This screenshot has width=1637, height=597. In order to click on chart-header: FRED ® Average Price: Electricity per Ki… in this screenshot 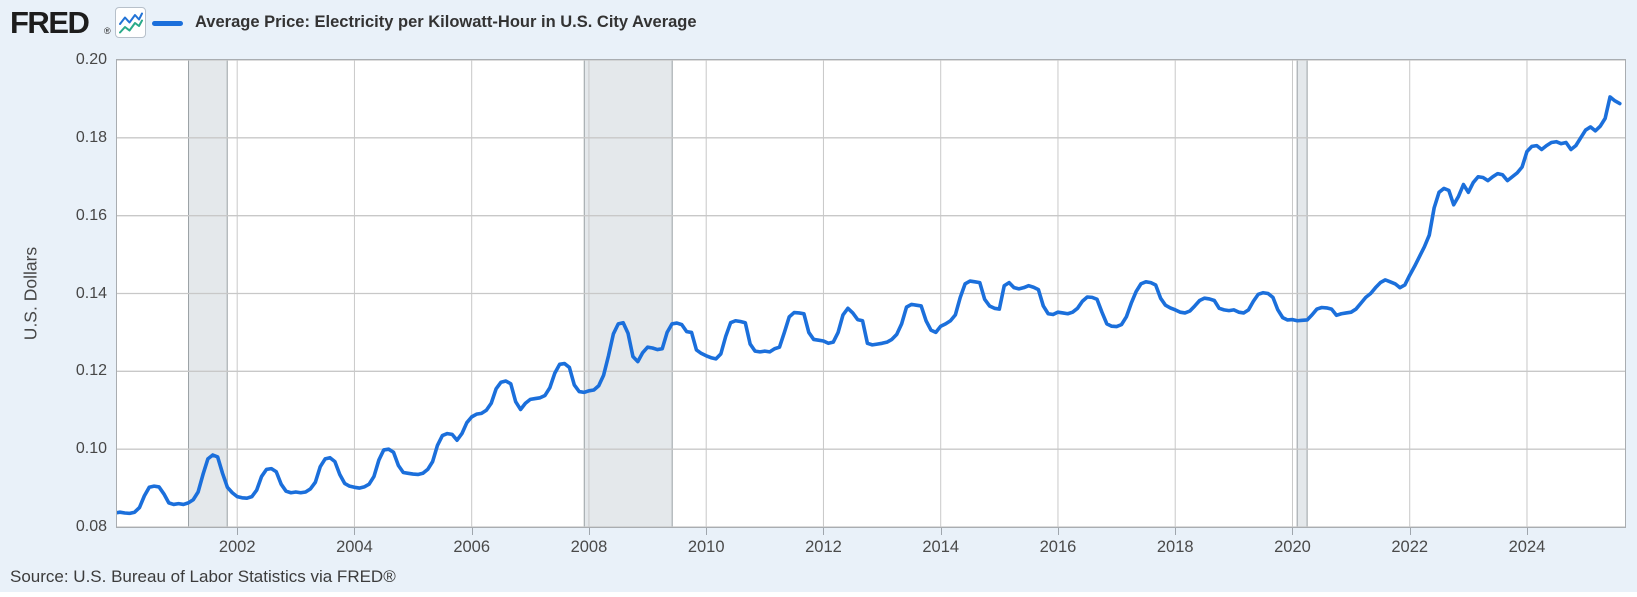, I will do `click(818, 23)`.